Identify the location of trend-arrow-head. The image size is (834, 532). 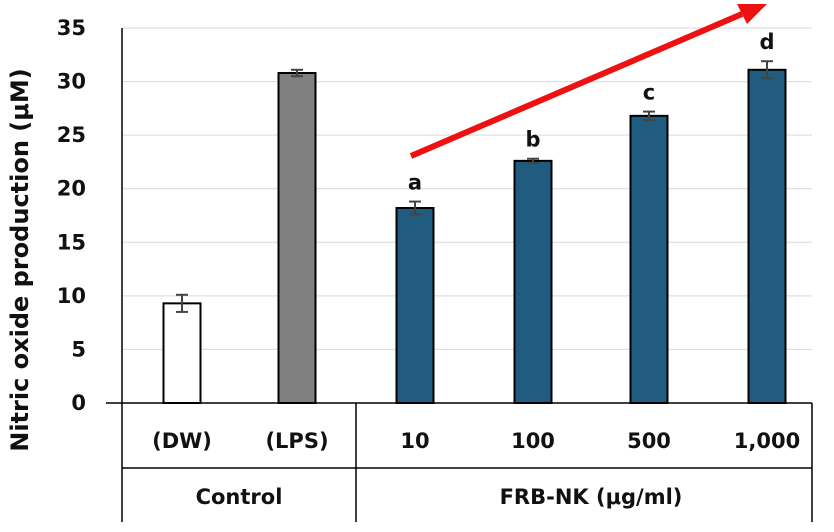
(752, 14).